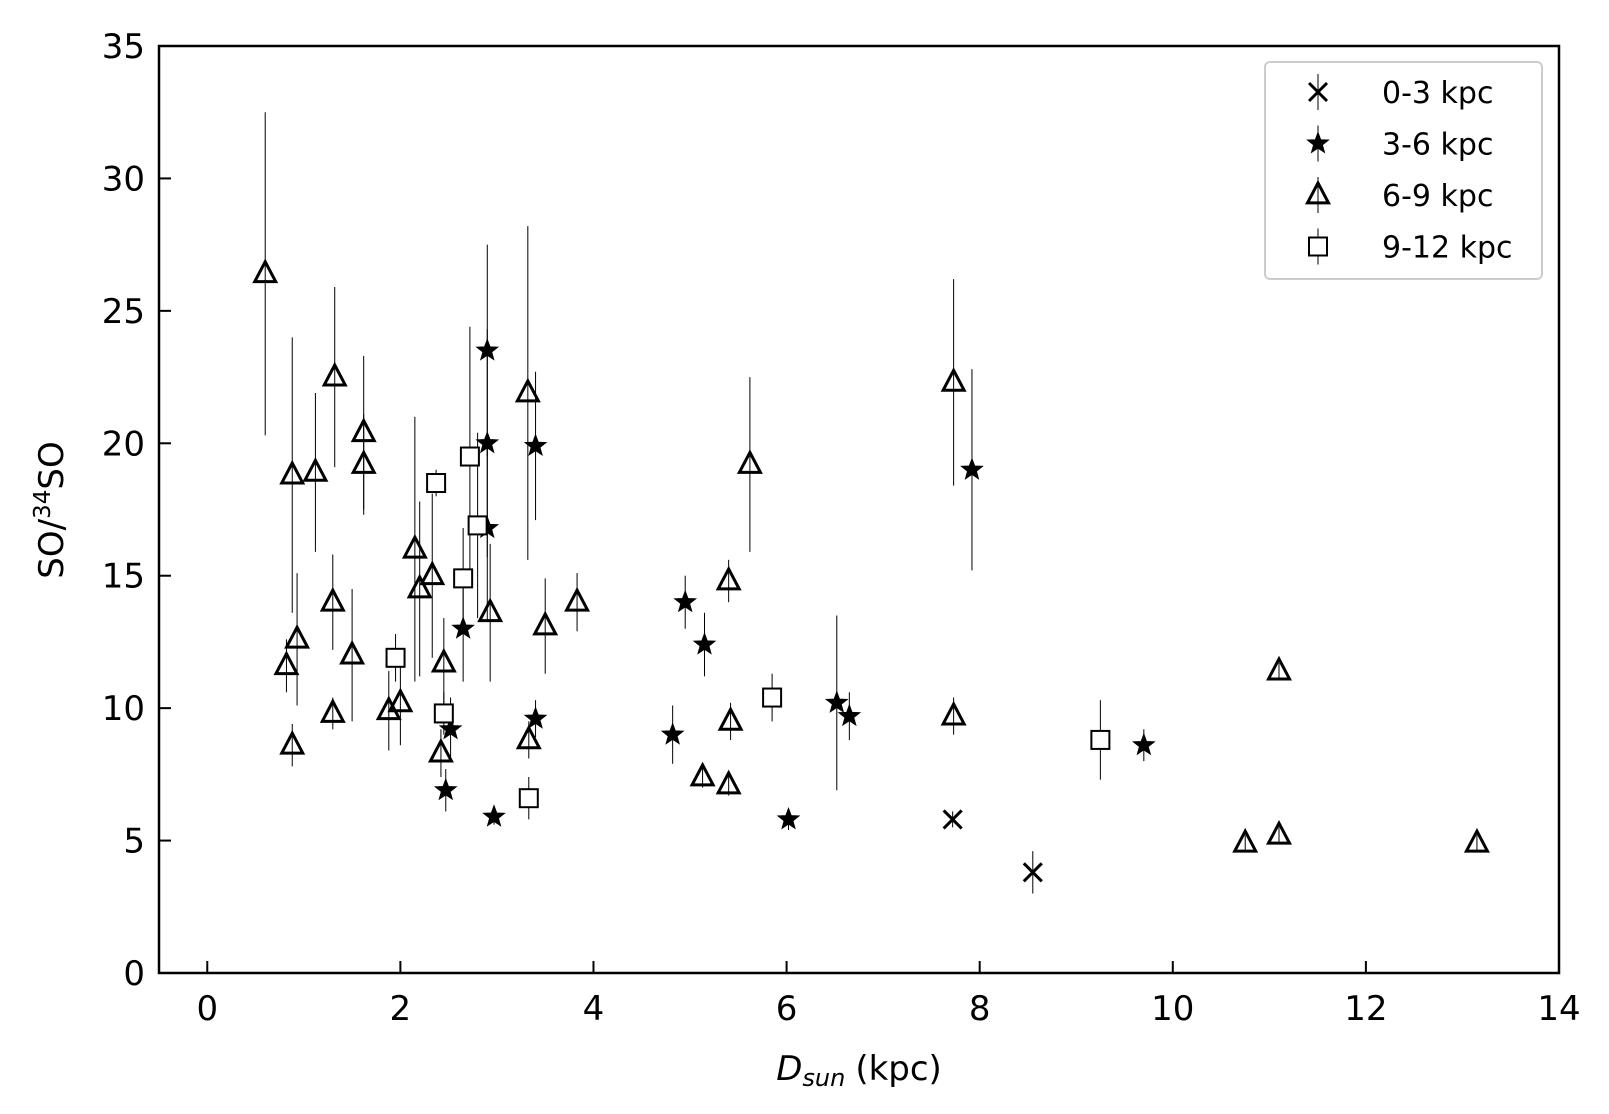  I want to click on x-tick-label: 0, so click(207, 1009).